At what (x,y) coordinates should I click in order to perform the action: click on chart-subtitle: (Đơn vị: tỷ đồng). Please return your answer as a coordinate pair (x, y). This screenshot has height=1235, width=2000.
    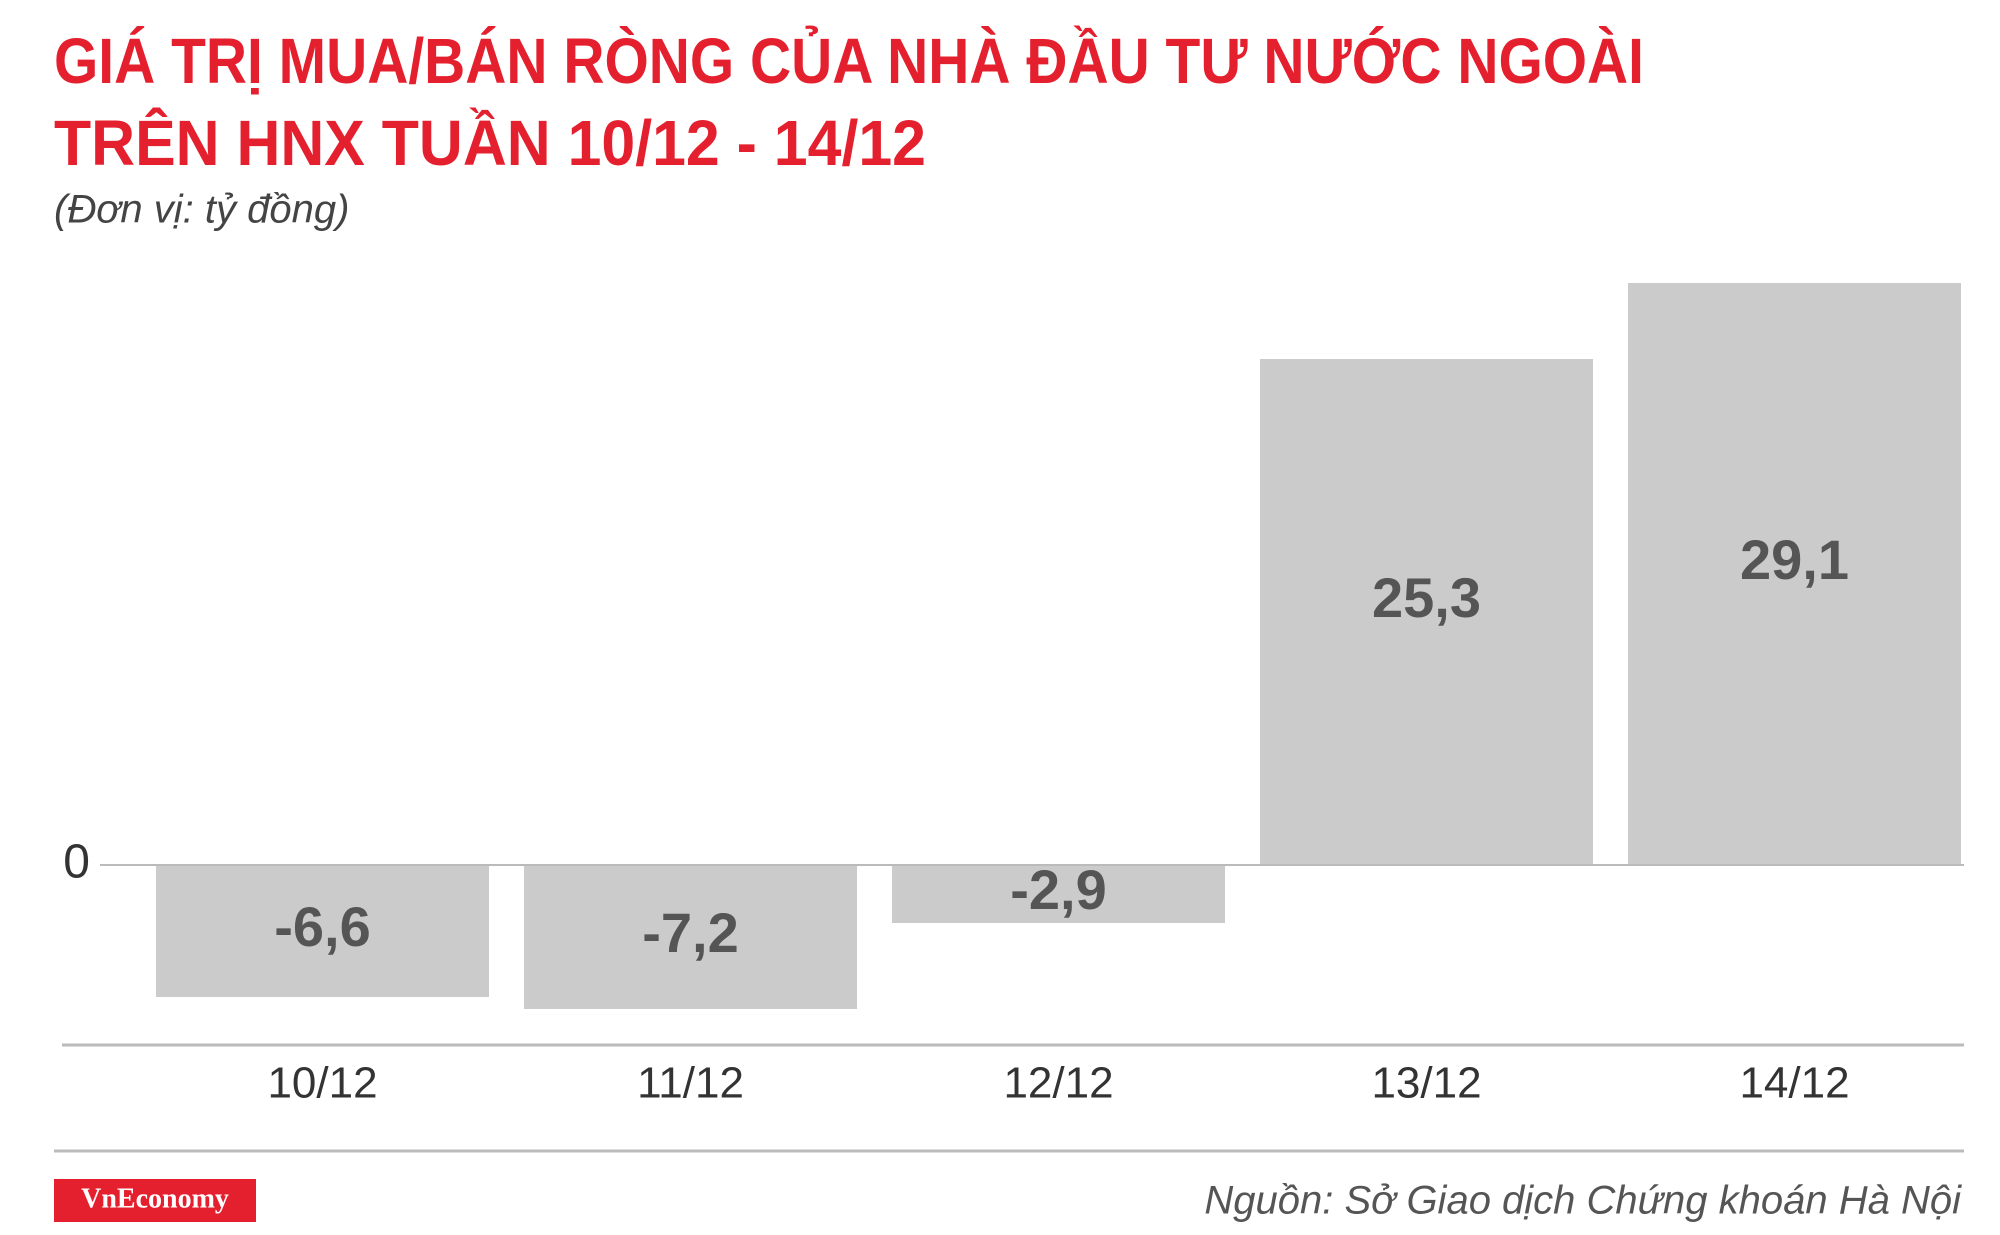
    Looking at the image, I should click on (201, 210).